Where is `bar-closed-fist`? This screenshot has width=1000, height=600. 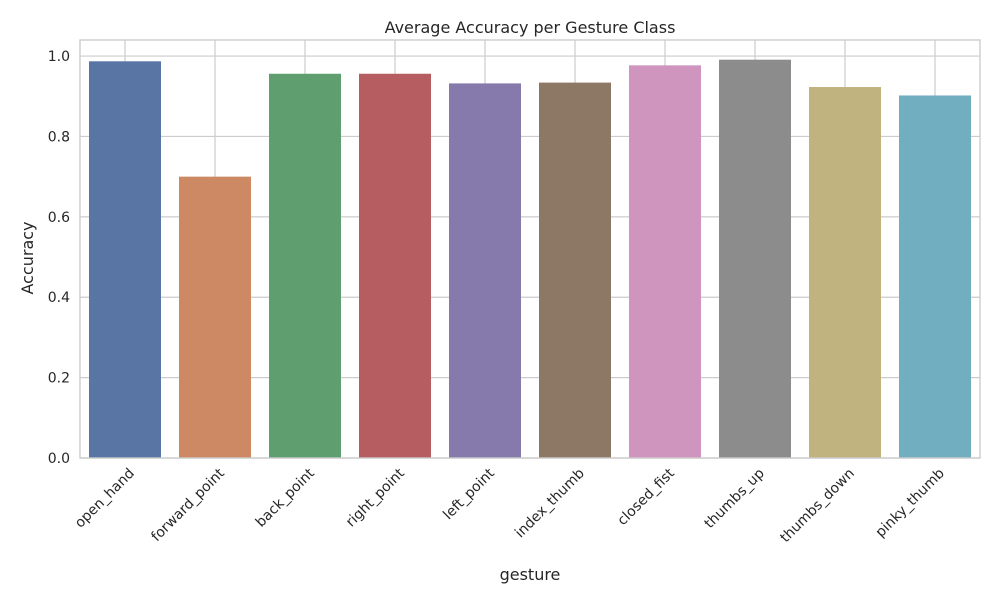 bar-closed-fist is located at coordinates (665, 261).